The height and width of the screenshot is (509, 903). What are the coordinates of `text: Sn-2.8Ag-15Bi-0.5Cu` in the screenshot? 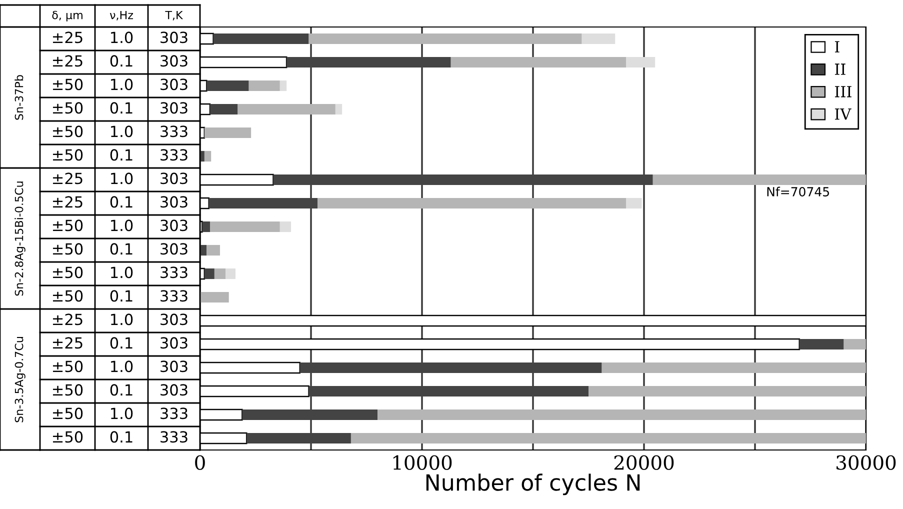 It's located at (20, 239).